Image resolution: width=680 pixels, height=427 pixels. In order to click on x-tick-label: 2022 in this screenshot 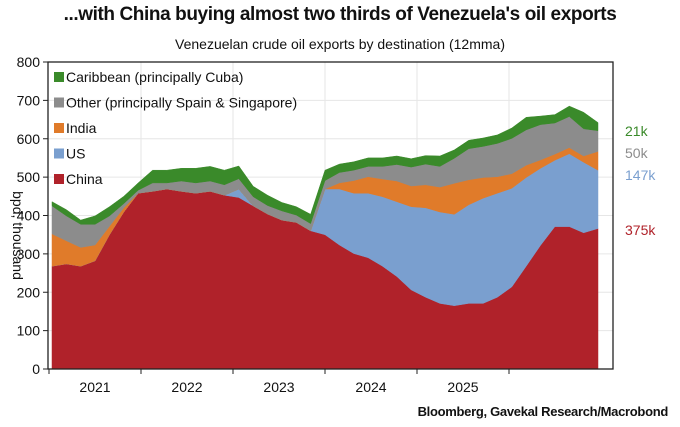, I will do `click(186, 387)`.